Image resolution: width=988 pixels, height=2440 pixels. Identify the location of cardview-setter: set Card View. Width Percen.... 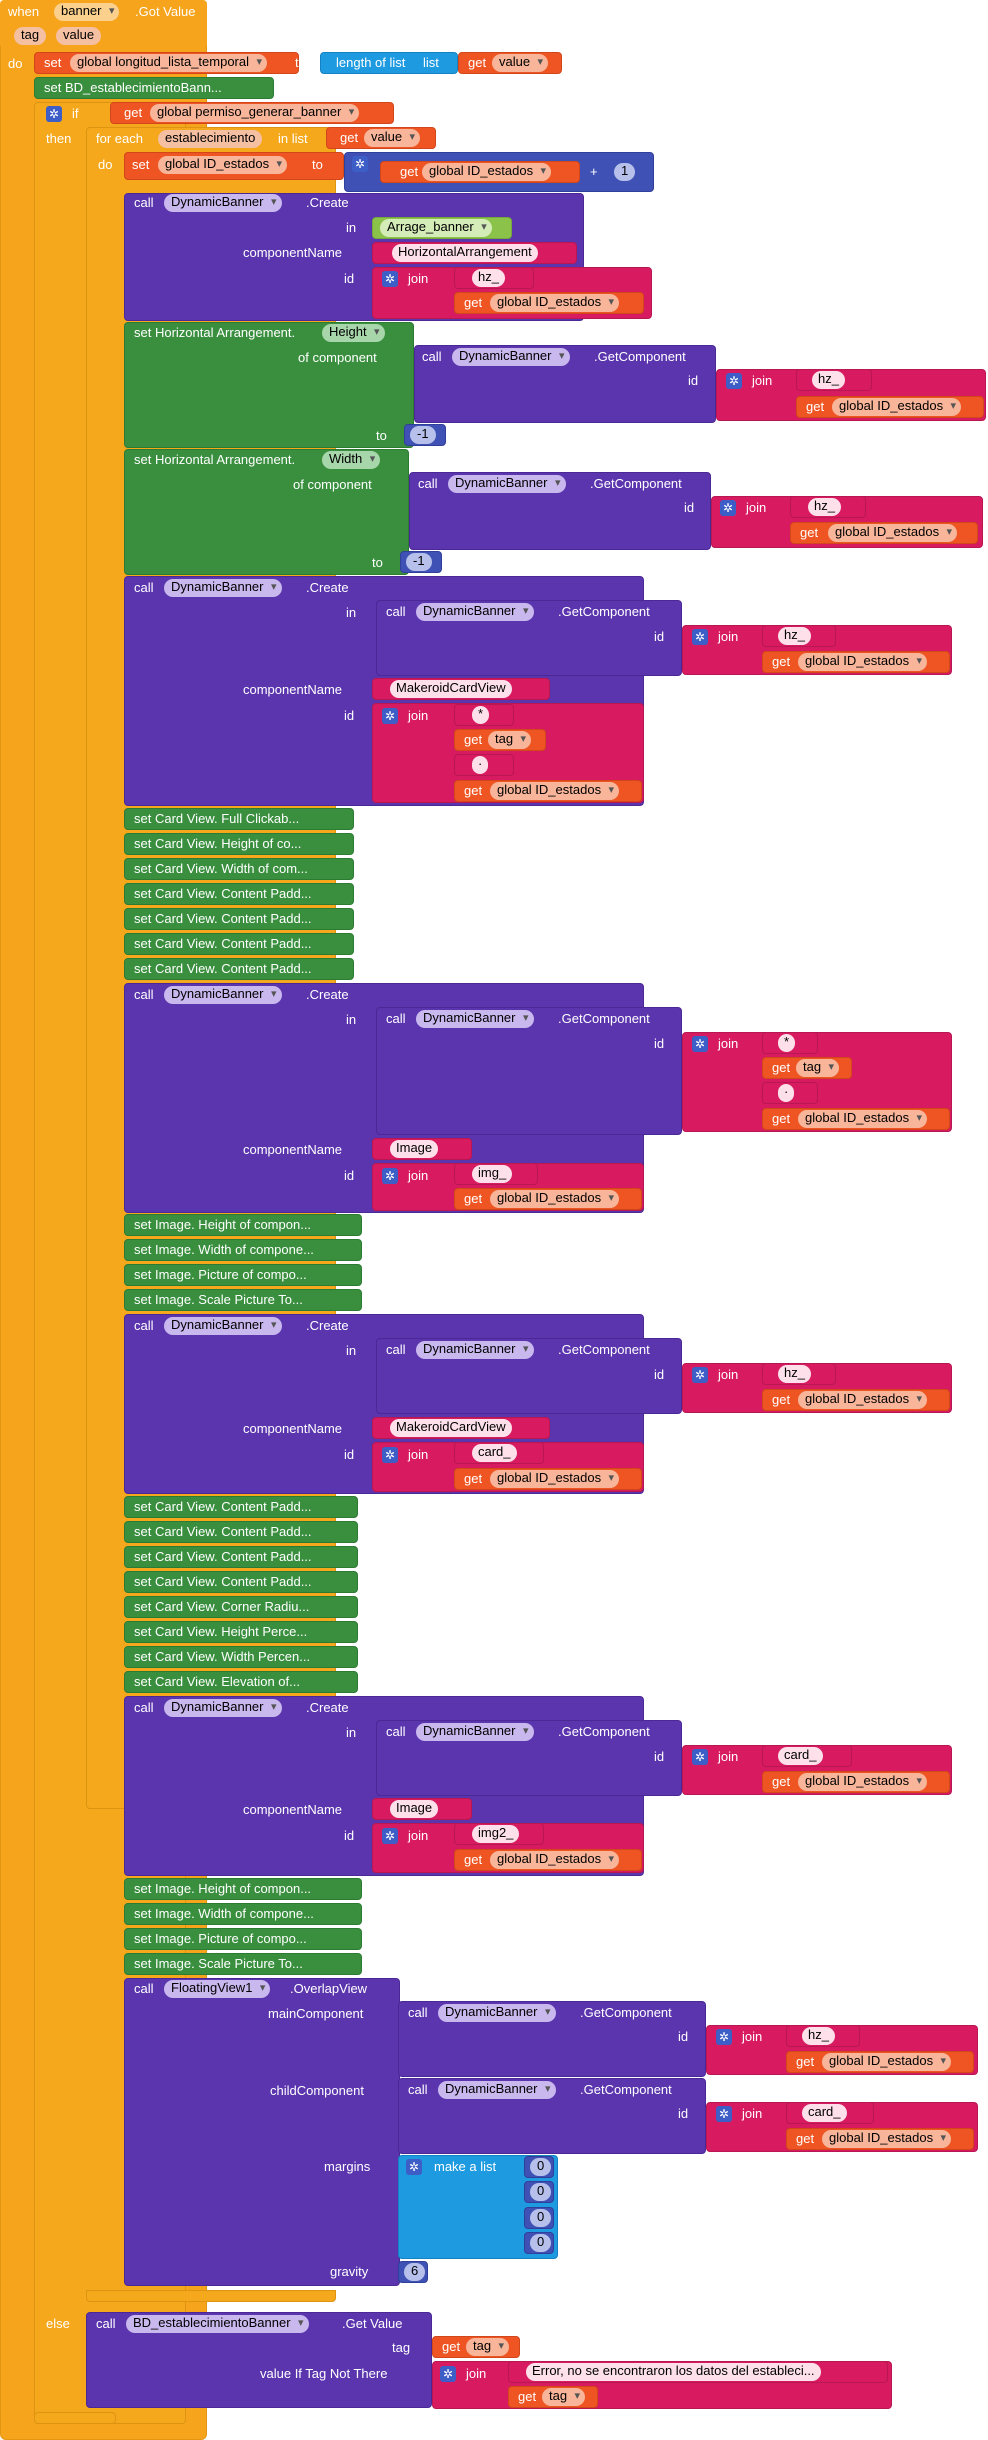
(241, 1657).